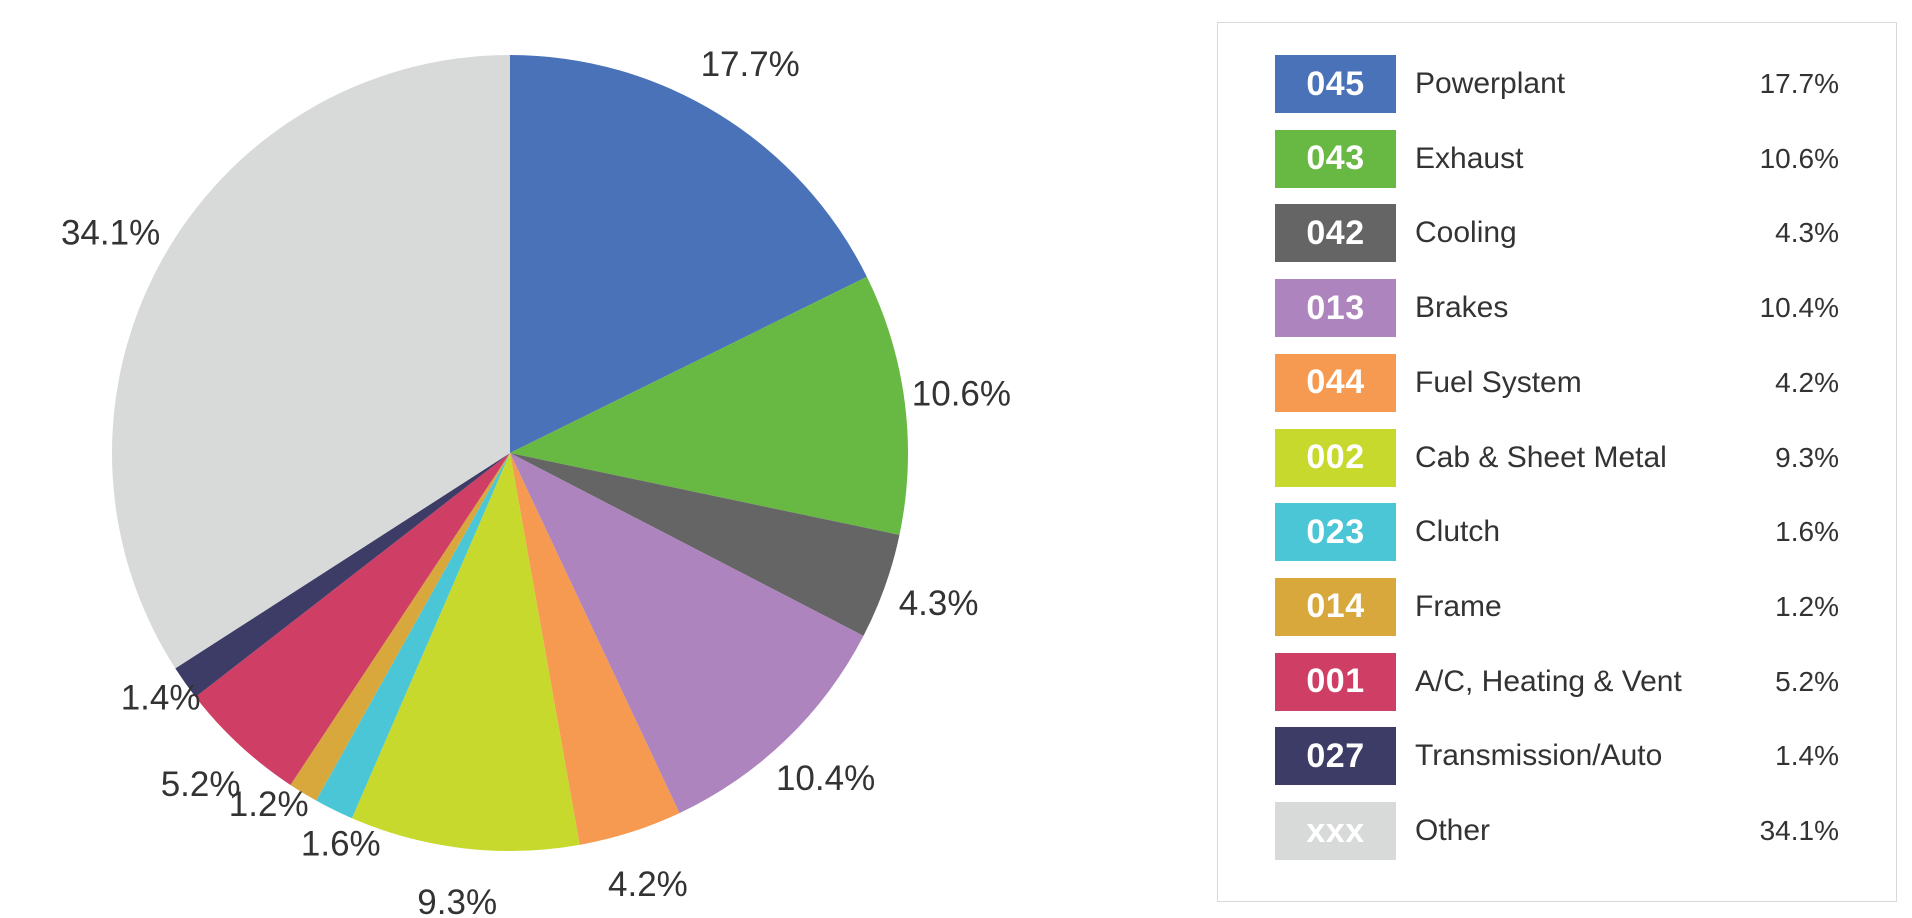 Image resolution: width=1912 pixels, height=918 pixels. Describe the element at coordinates (1807, 457) in the screenshot. I see `legend-value: 9.3%` at that location.